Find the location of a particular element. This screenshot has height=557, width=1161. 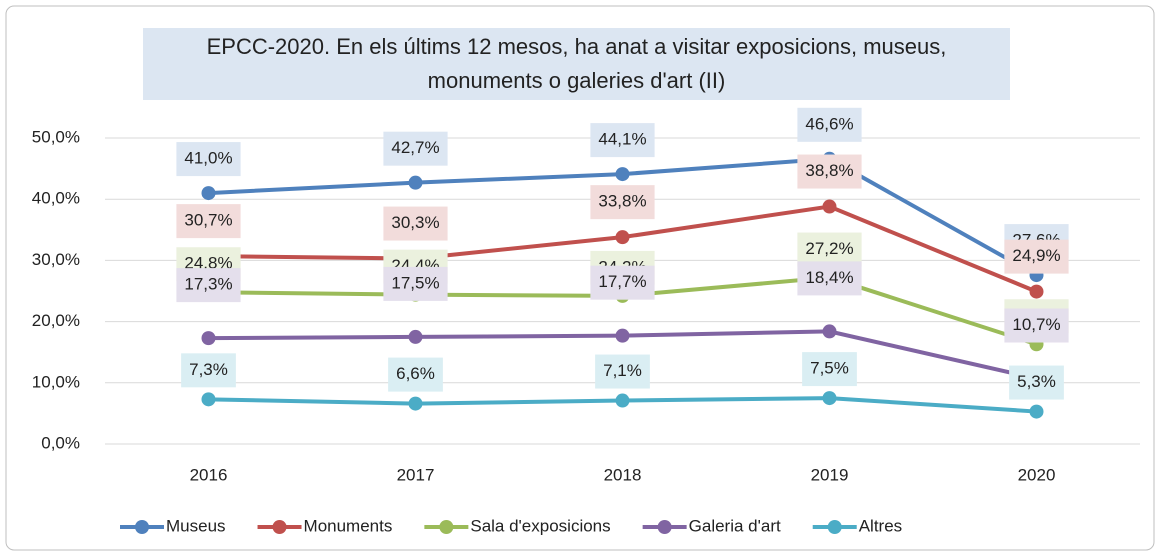

data-label: 46,6% is located at coordinates (829, 123).